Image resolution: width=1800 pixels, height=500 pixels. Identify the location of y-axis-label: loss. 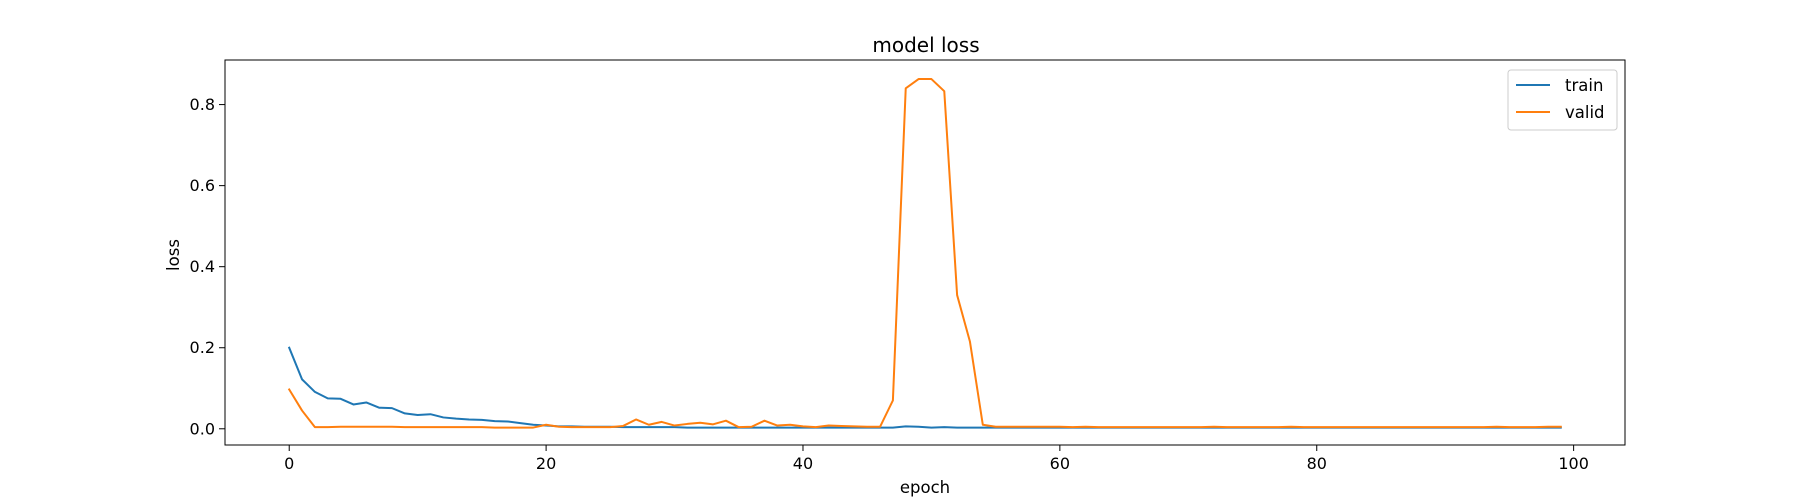
(173, 255).